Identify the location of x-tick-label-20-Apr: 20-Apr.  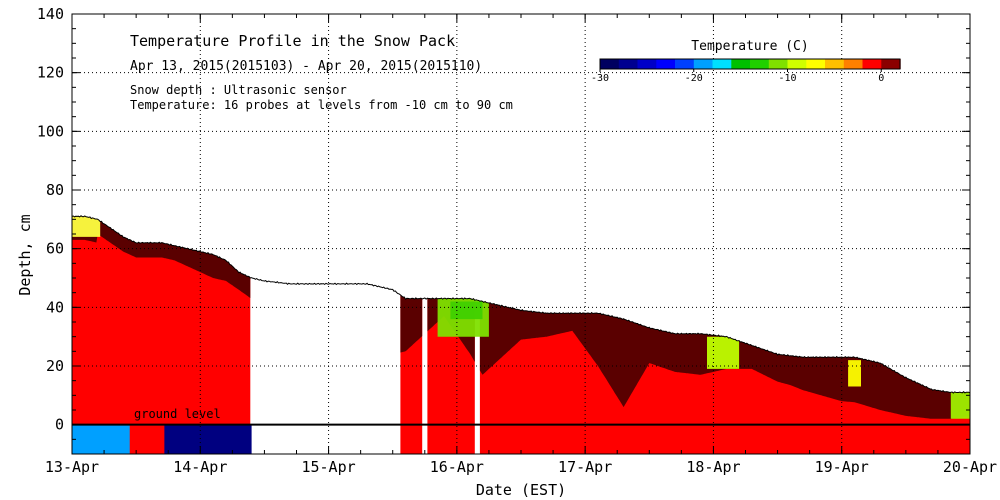
(970, 467).